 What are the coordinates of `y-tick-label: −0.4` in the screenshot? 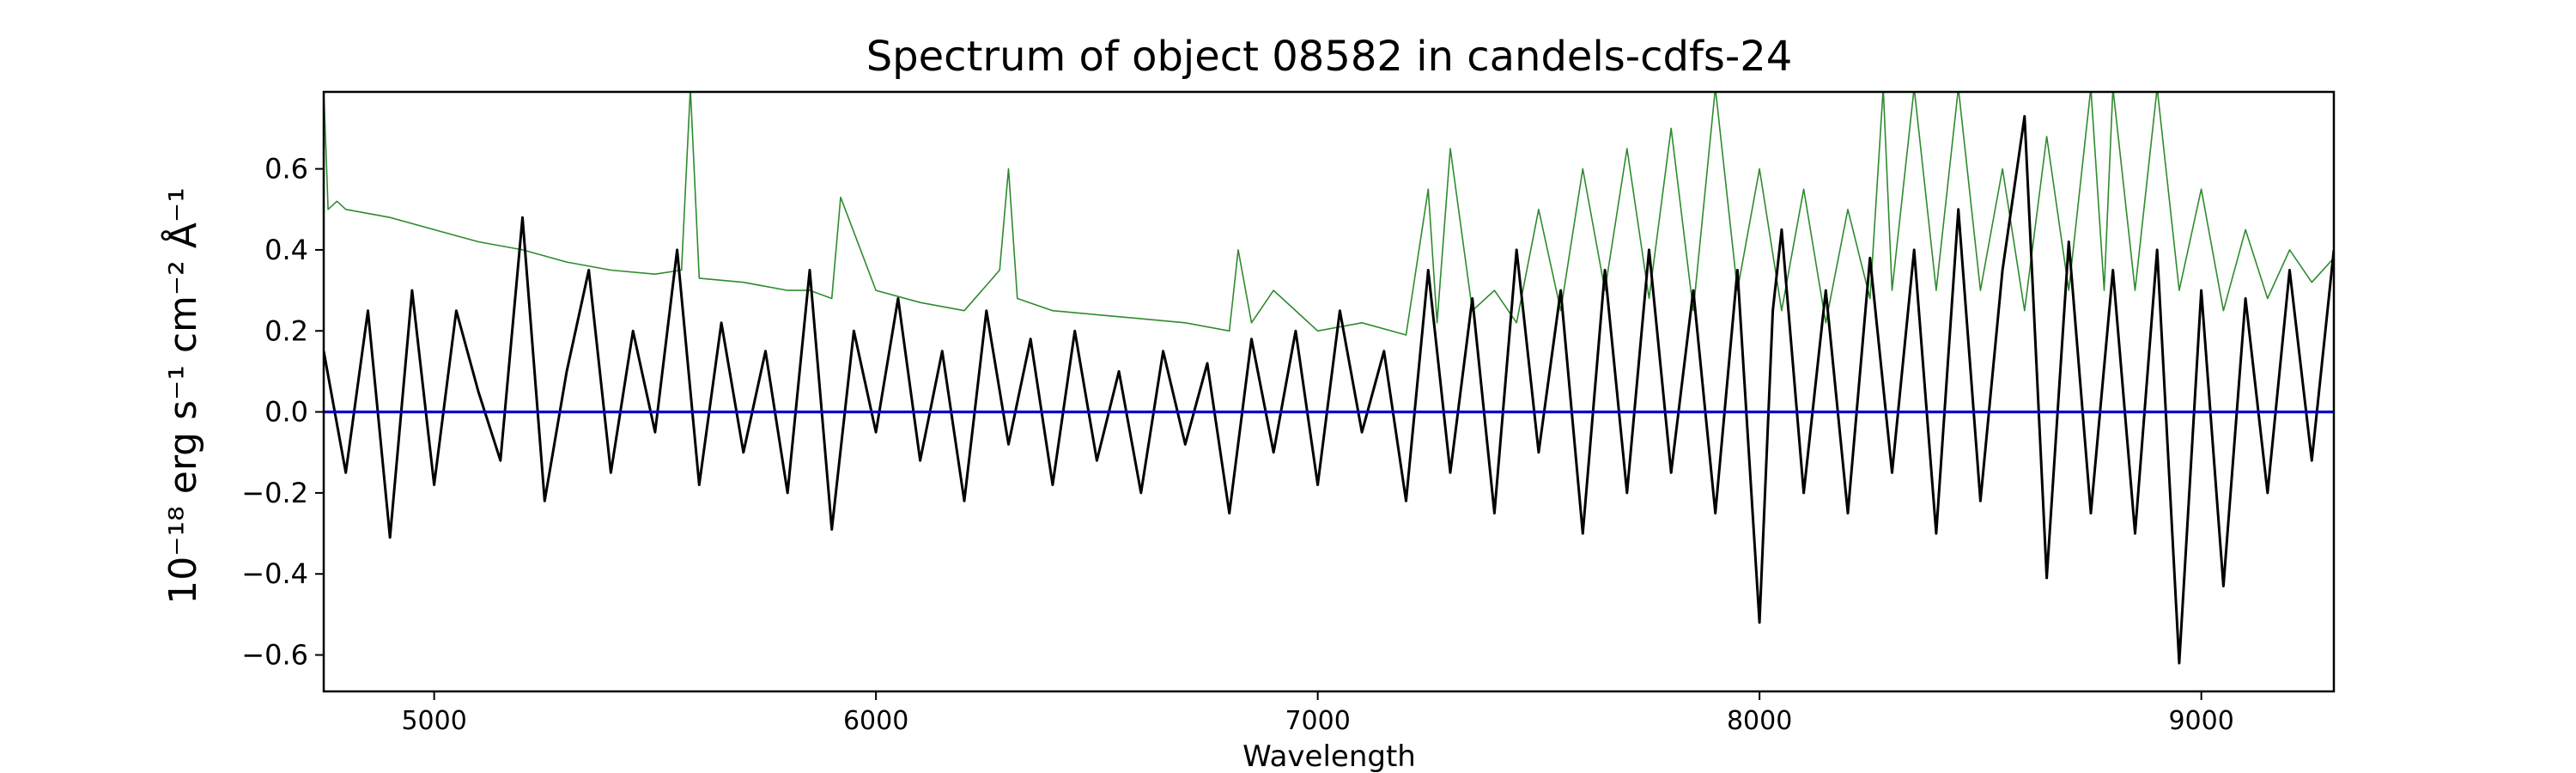 It's located at (274, 573).